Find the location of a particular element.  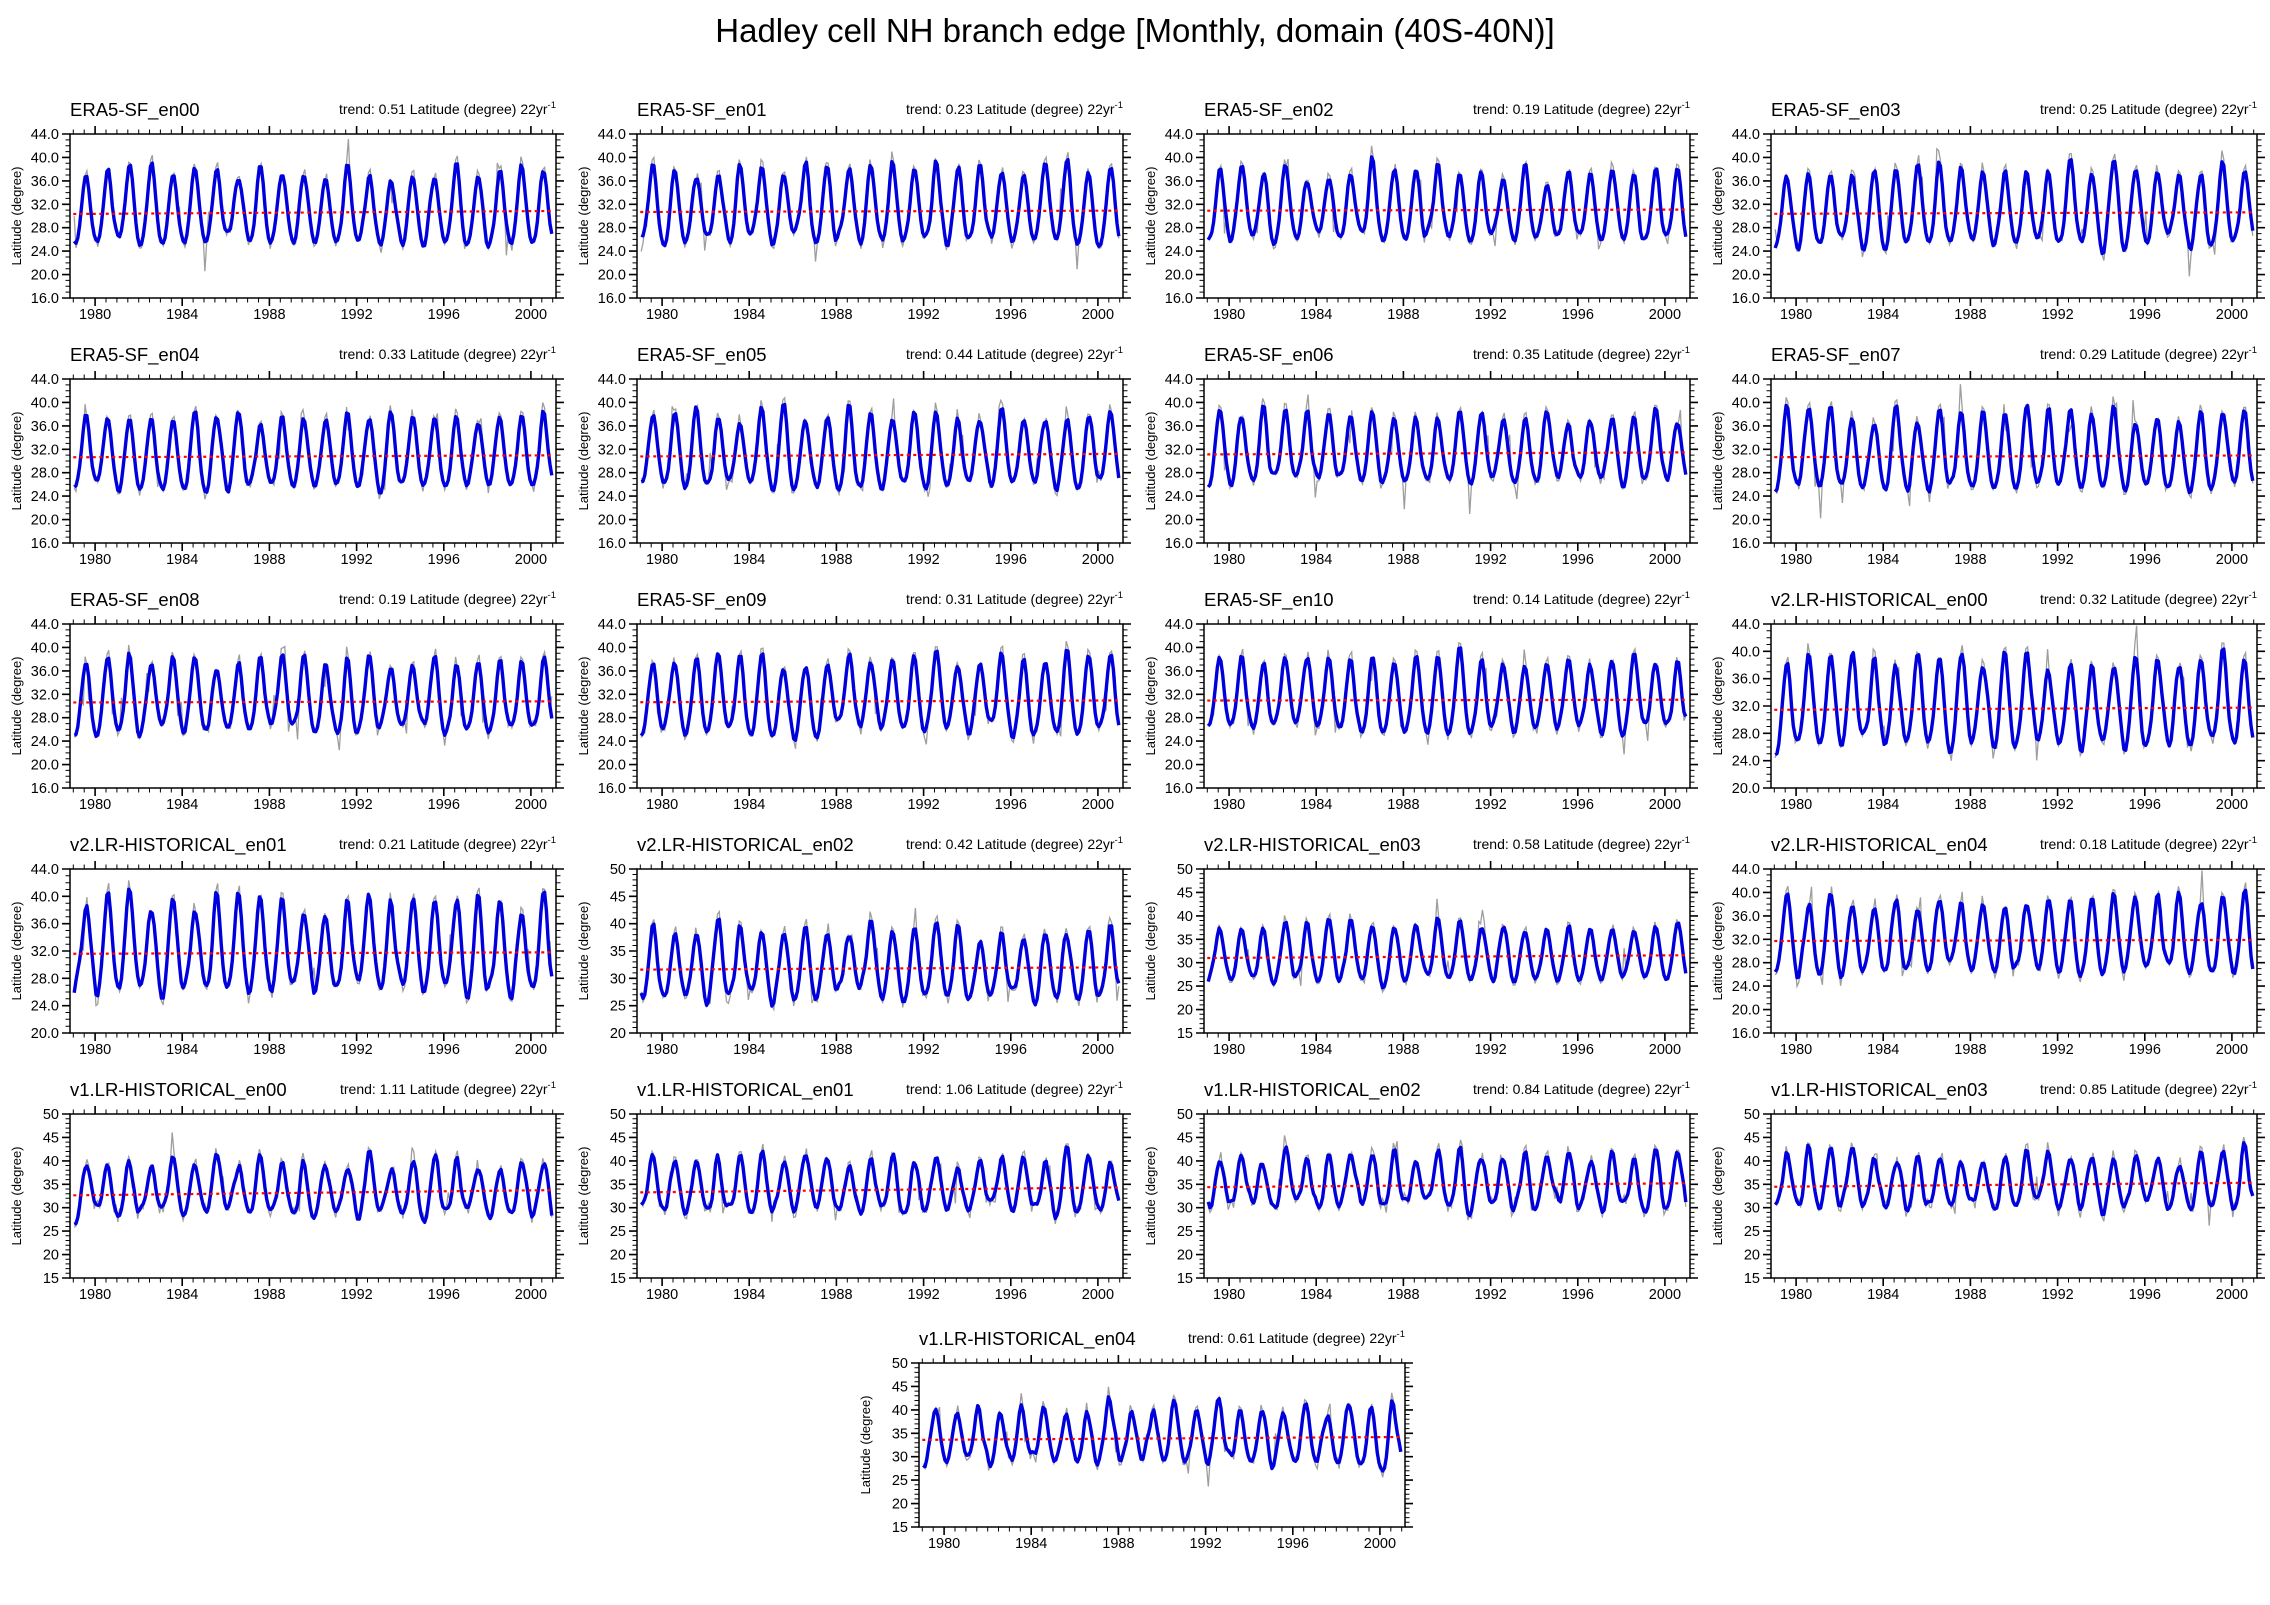

smoothed-series is located at coordinates (1447, 446).